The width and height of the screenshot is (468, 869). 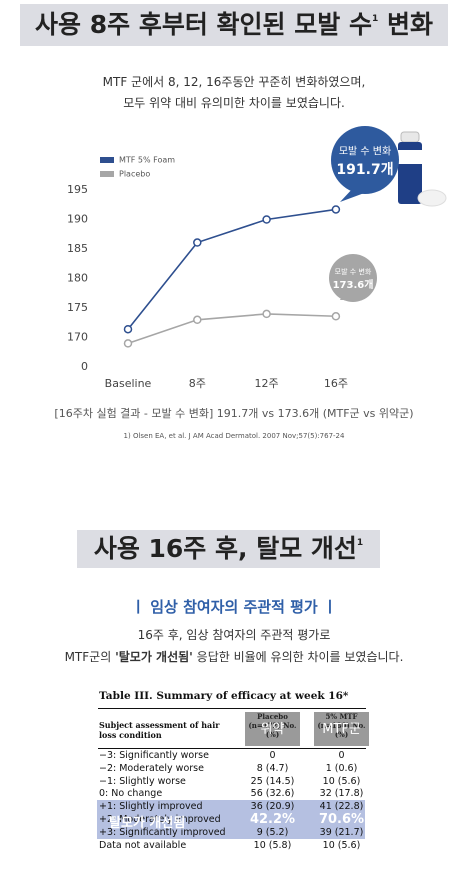 I want to click on table-cell: 32 (17.8), so click(x=341, y=794).